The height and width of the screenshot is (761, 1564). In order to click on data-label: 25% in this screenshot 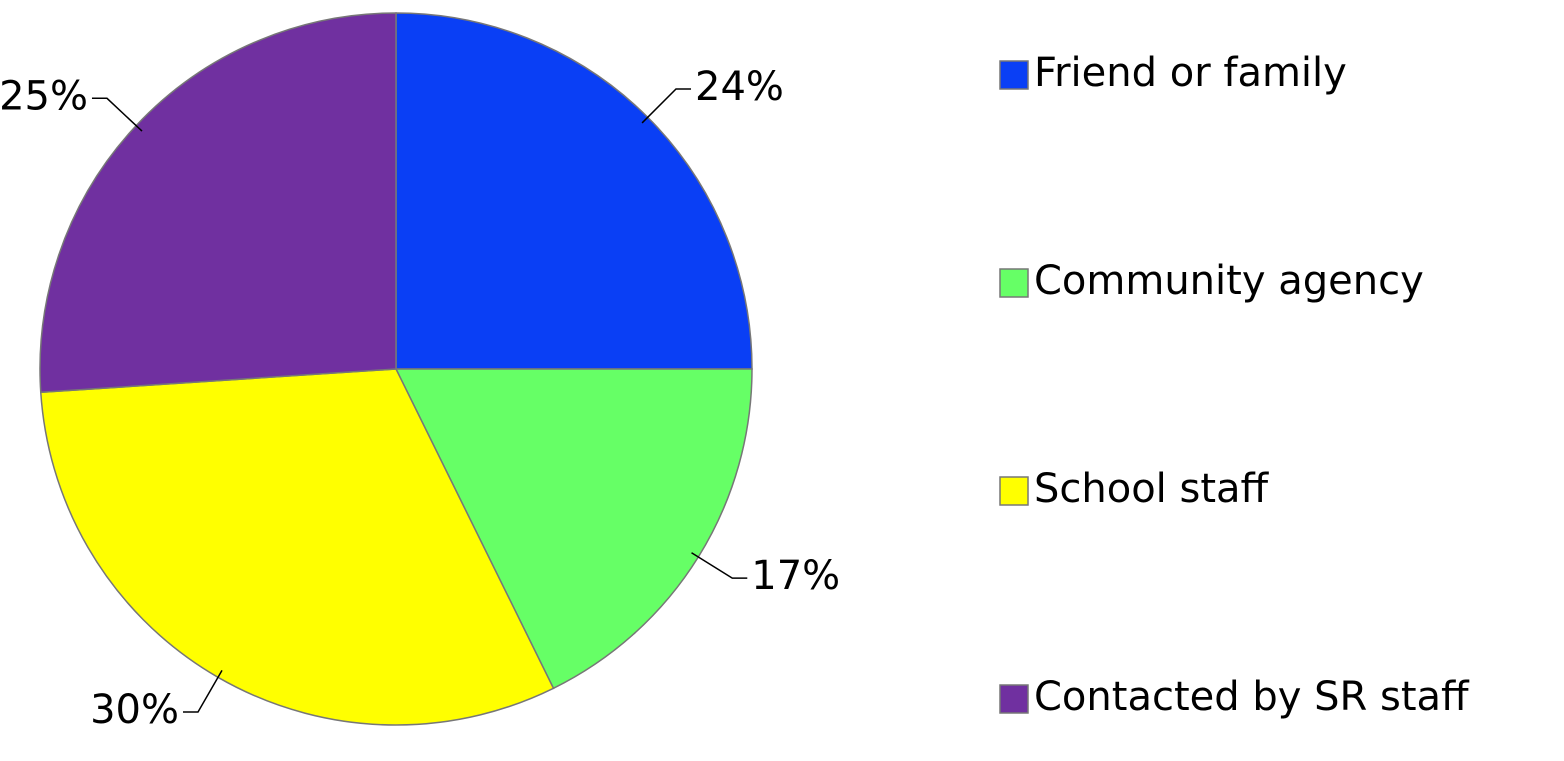, I will do `click(44, 96)`.